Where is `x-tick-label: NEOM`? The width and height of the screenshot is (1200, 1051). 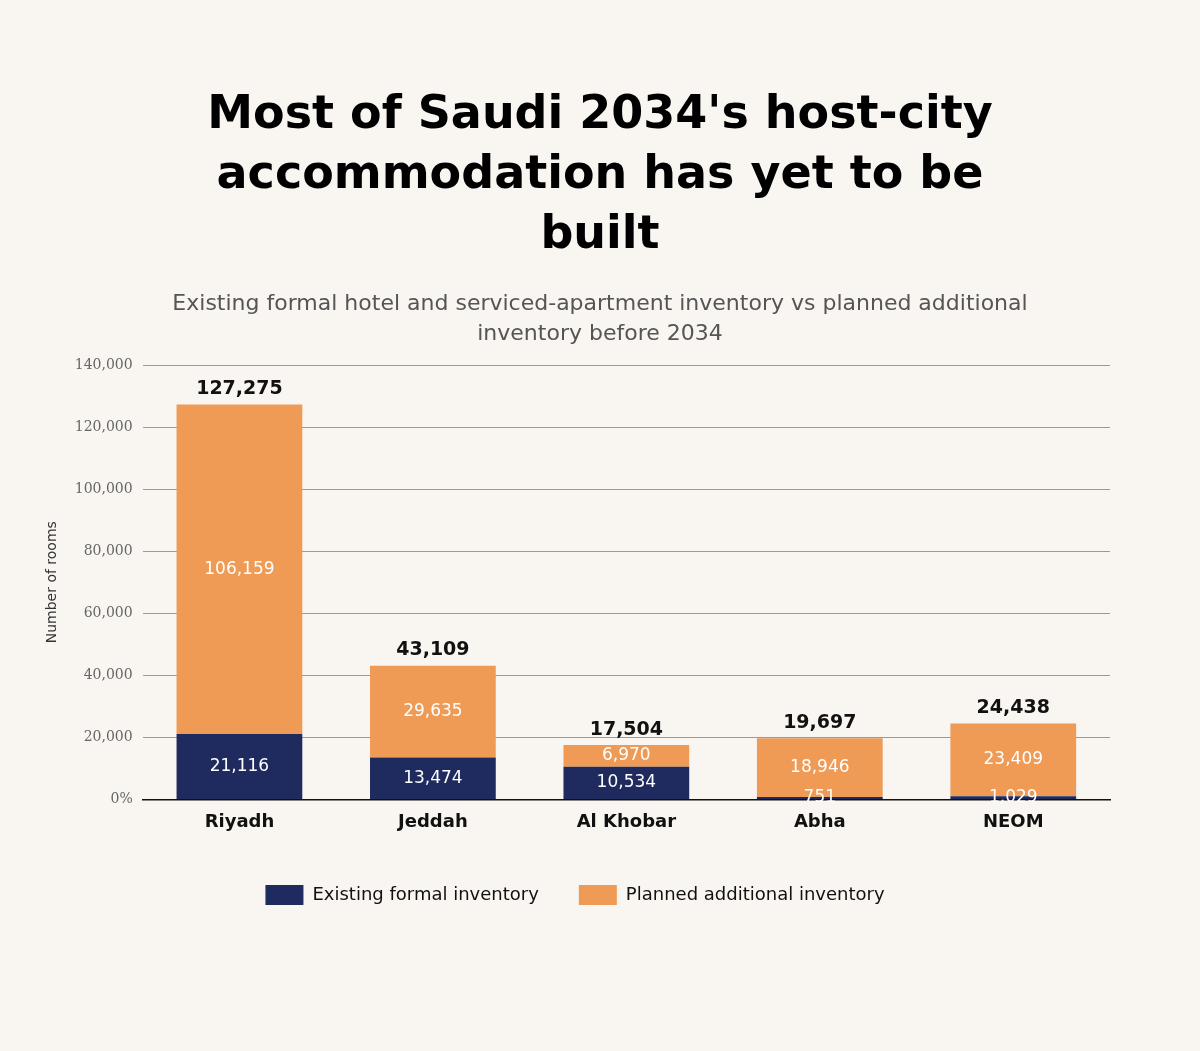
x-tick-label: NEOM is located at coordinates (1013, 820).